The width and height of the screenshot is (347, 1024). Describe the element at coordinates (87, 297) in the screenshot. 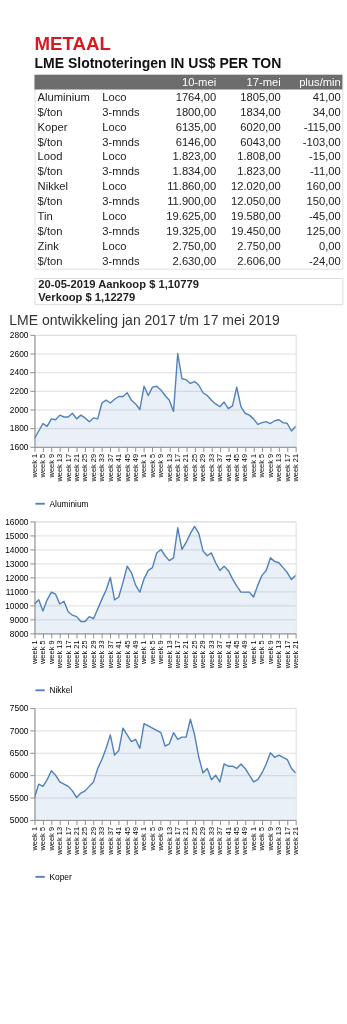

I see `text: Verkoop $ 1,12279` at that location.